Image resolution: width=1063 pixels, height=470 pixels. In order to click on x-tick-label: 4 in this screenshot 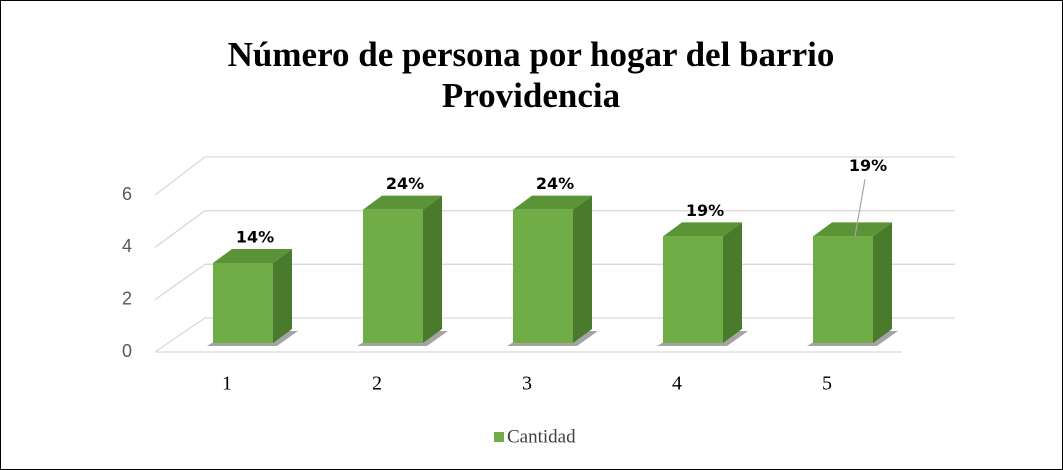, I will do `click(677, 384)`.